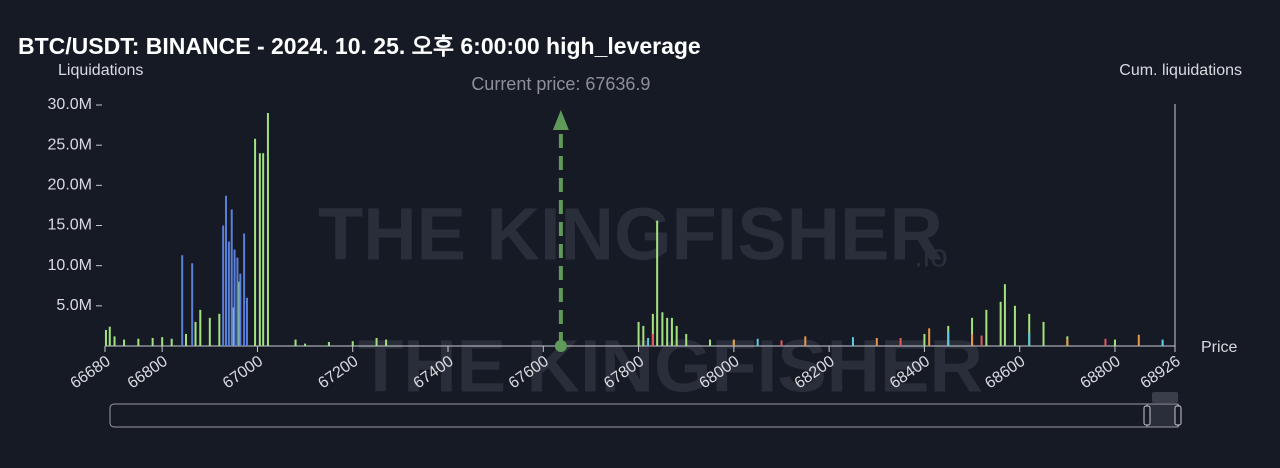 The width and height of the screenshot is (1280, 468). What do you see at coordinates (1161, 373) in the screenshot?
I see `x-tick-label: 68926` at bounding box center [1161, 373].